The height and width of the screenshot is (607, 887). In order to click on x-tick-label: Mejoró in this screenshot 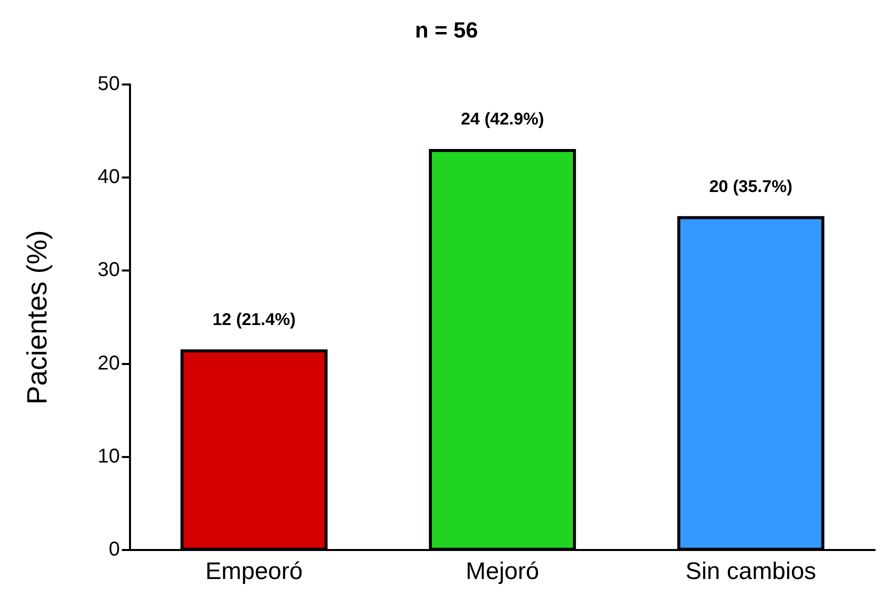, I will do `click(503, 572)`.